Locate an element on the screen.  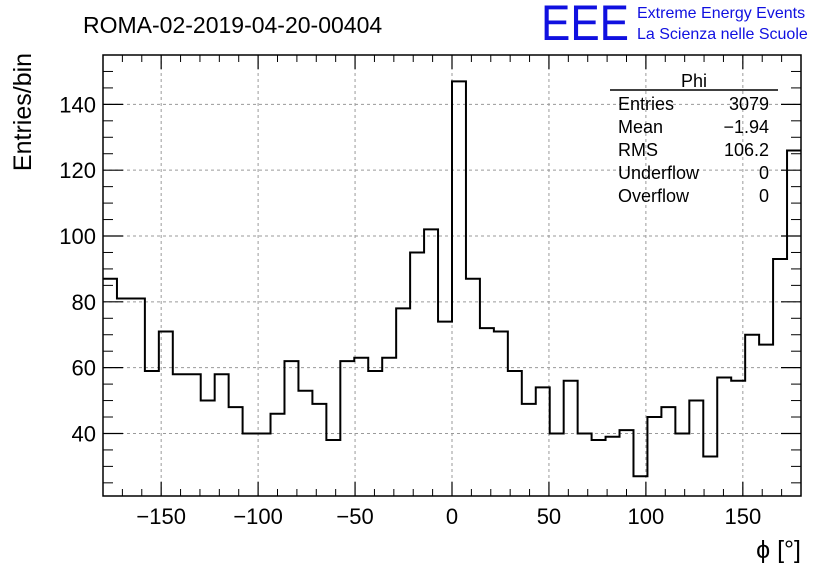
eee-logo-line1: Extreme Energy Events is located at coordinates (721, 13).